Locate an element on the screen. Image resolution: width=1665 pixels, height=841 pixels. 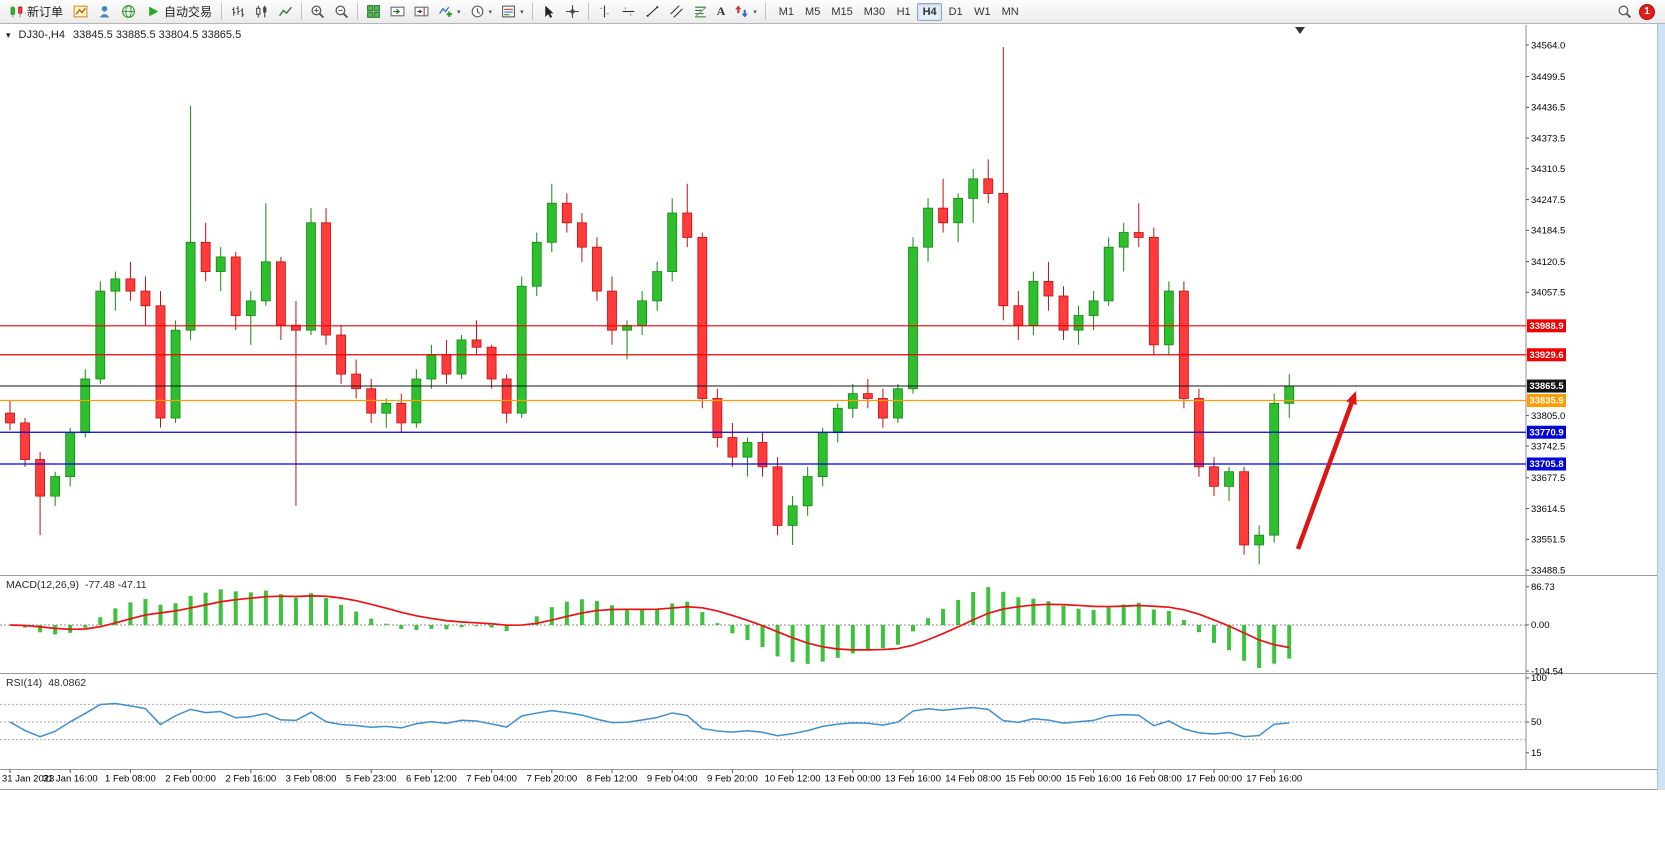
bar-chart-button is located at coordinates (237, 12).